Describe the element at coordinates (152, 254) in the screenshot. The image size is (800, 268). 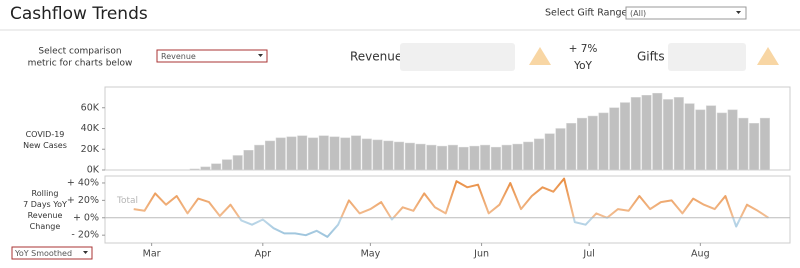
I see `x-tick-label: Mar` at that location.